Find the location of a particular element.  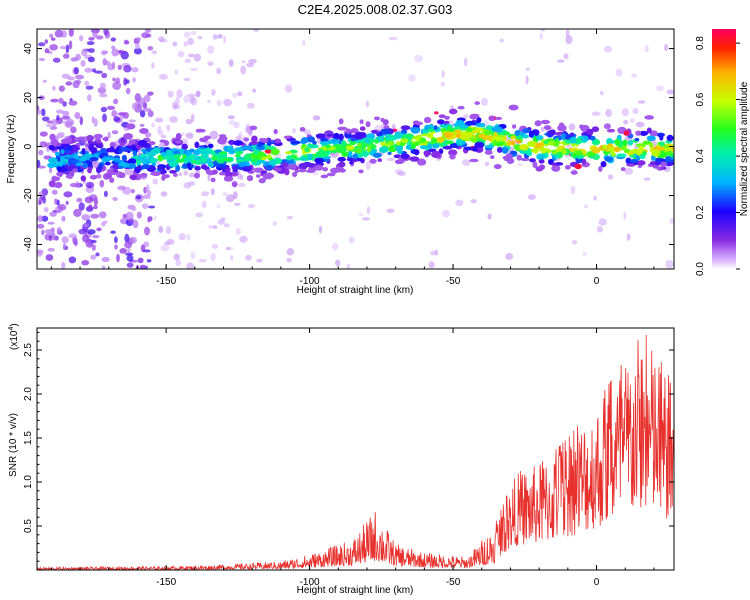

colorbar-tick-label: 0.2 is located at coordinates (700, 212).